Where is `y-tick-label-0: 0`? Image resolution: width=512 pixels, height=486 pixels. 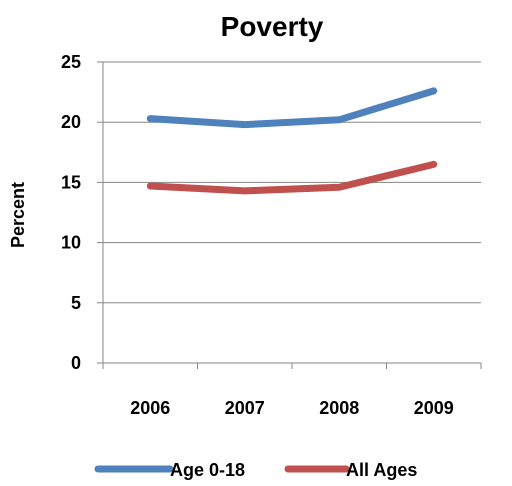
y-tick-label-0: 0 is located at coordinates (76, 363).